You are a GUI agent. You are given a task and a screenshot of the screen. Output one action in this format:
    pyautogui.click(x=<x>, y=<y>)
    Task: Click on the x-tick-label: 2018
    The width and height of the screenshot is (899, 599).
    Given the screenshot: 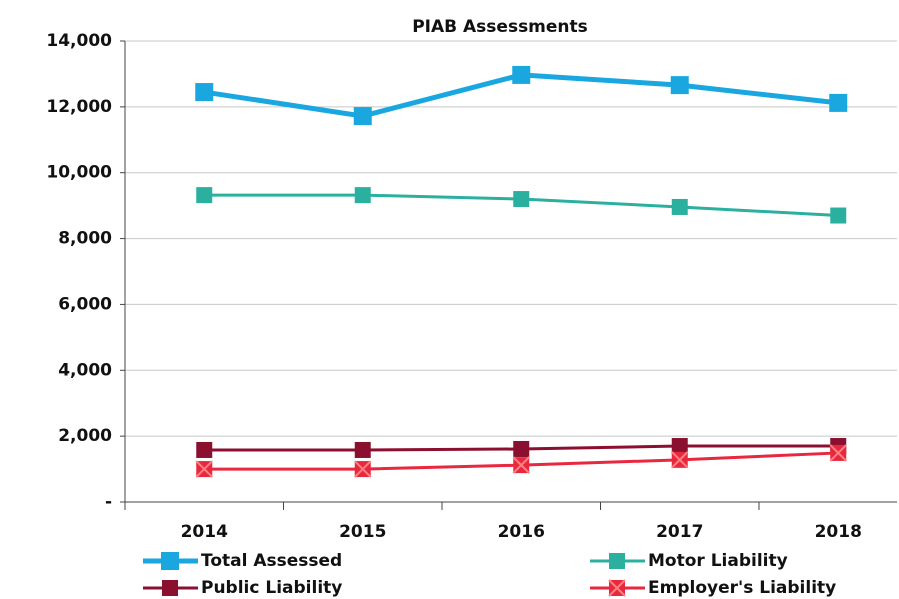 What is the action you would take?
    pyautogui.click(x=838, y=532)
    